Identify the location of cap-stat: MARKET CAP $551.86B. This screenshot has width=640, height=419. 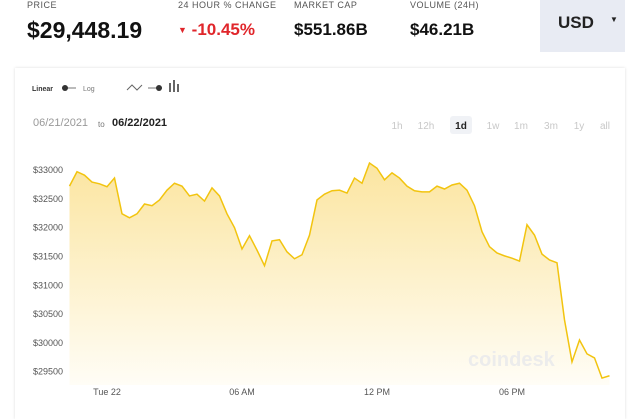
(331, 20).